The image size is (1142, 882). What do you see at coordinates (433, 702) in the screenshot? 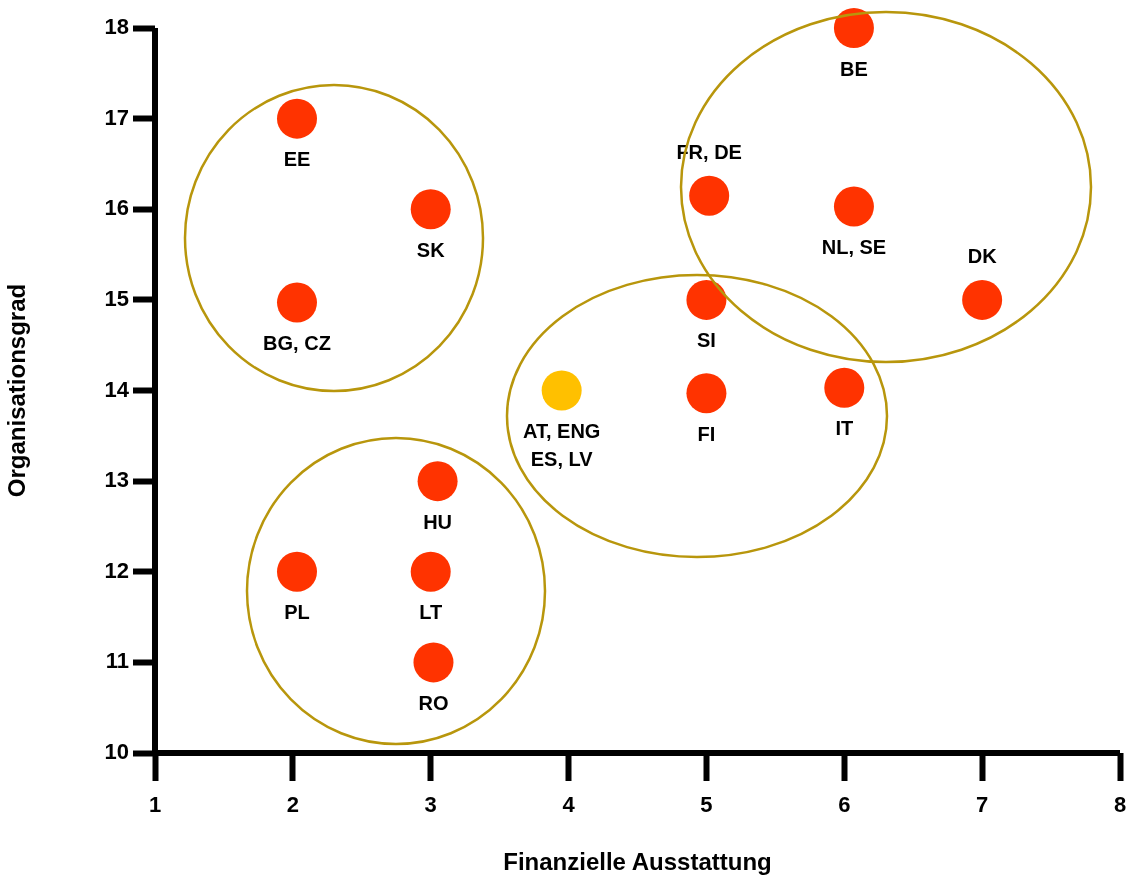
I see `annotation: RO` at bounding box center [433, 702].